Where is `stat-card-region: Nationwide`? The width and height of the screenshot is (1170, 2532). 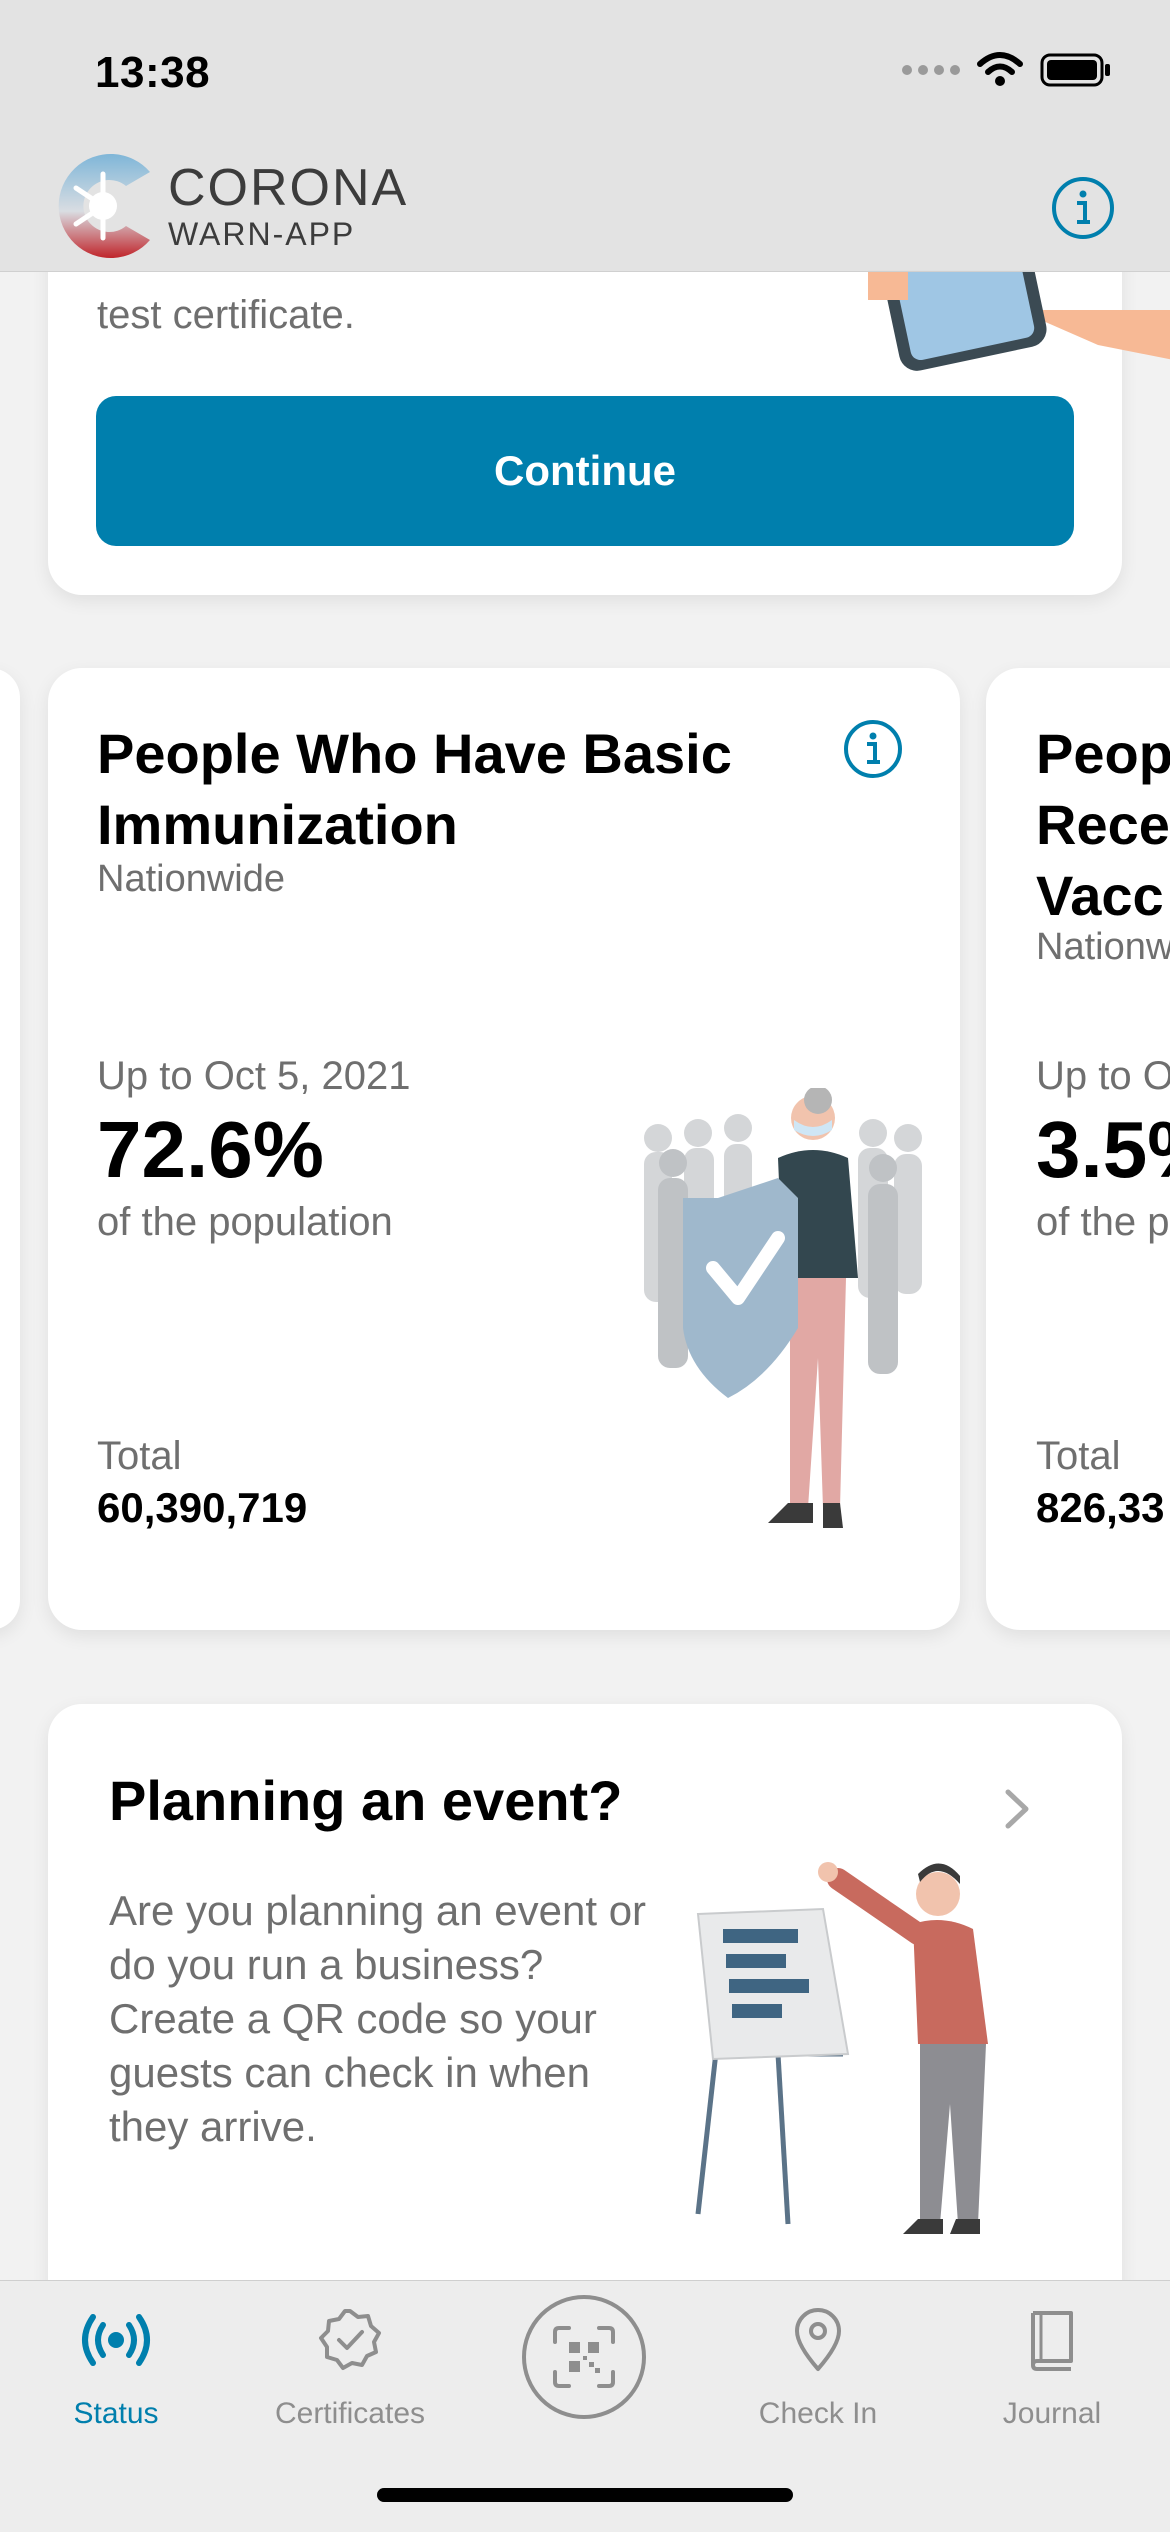
stat-card-region: Nationwide is located at coordinates (191, 879).